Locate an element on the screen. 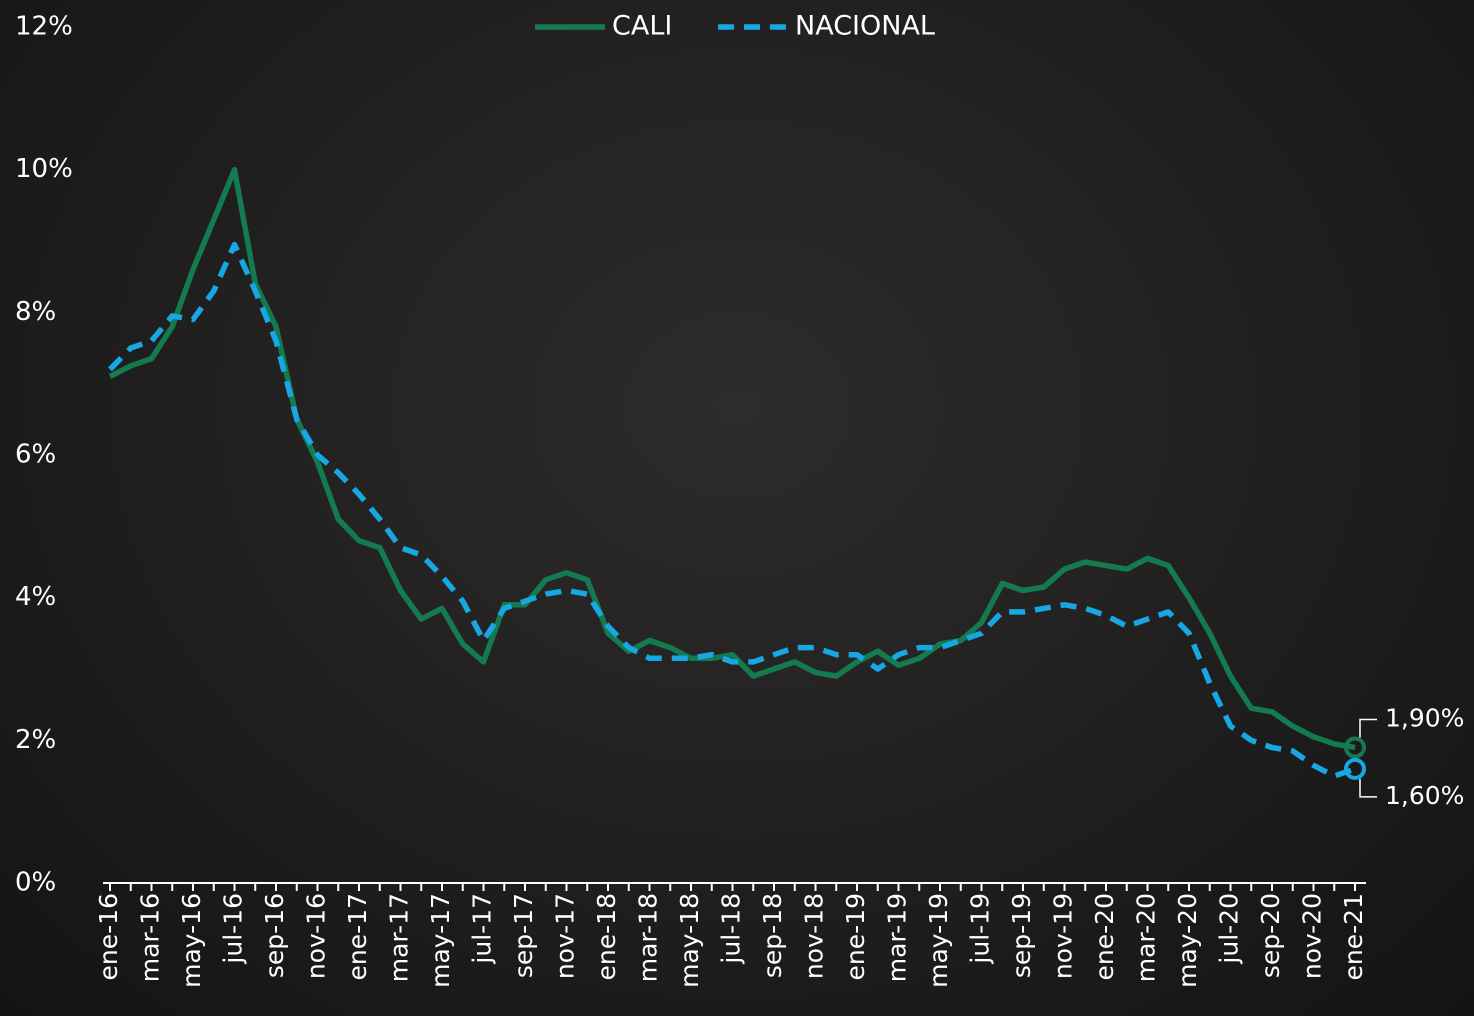 The image size is (1474, 1016). y-tick-label: 12% is located at coordinates (44, 27).